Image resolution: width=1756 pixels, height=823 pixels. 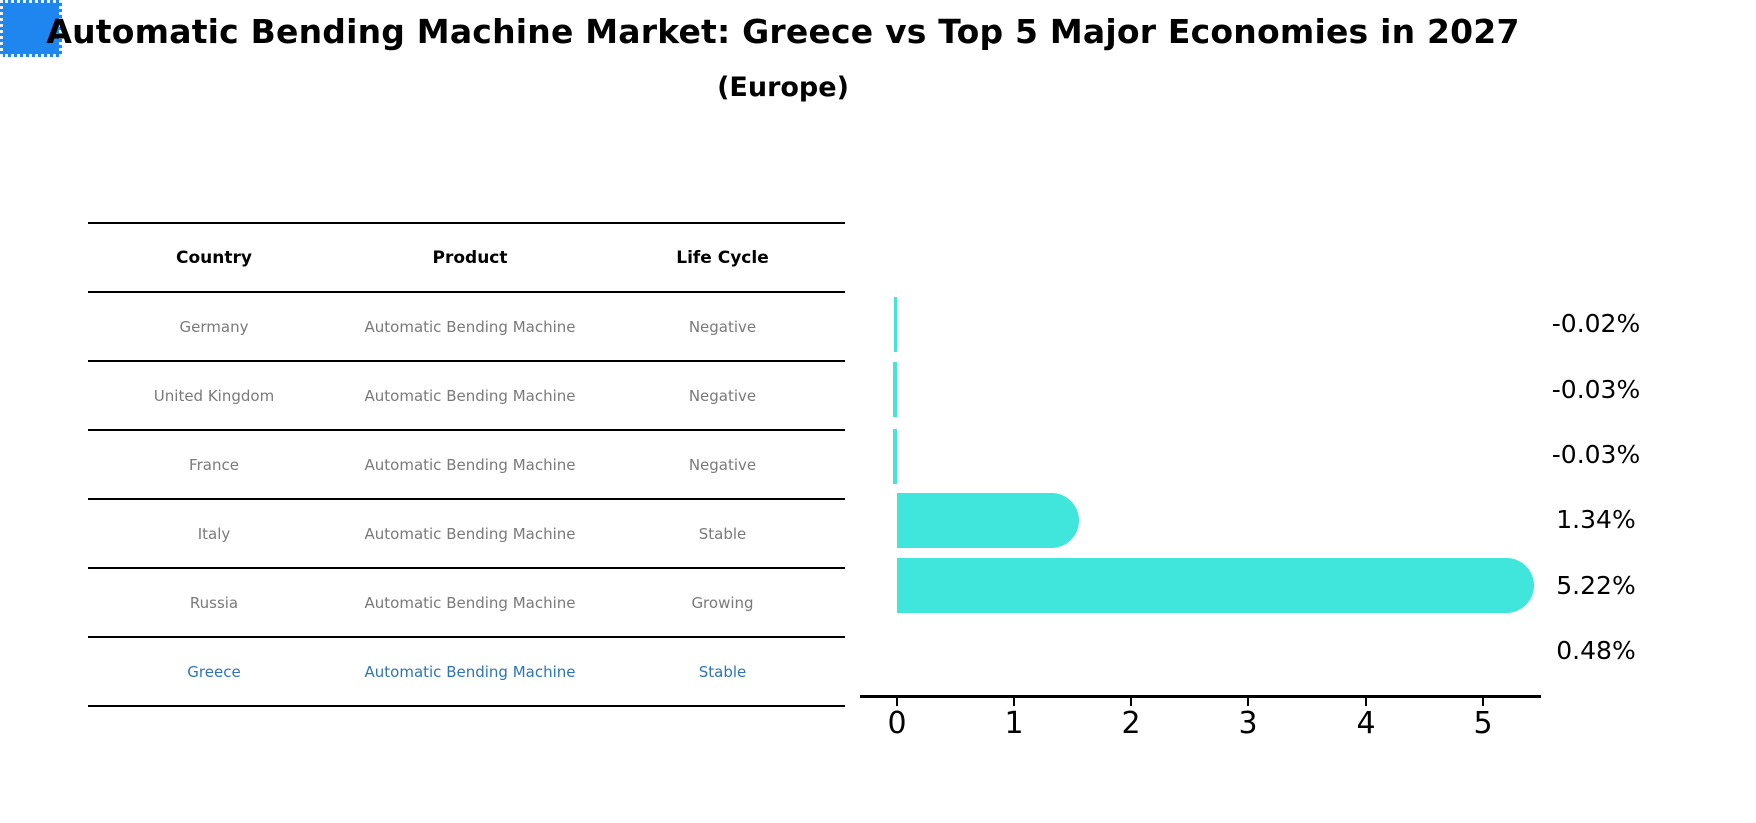 I want to click on header-life-cycle: Life Cycle, so click(x=722, y=258).